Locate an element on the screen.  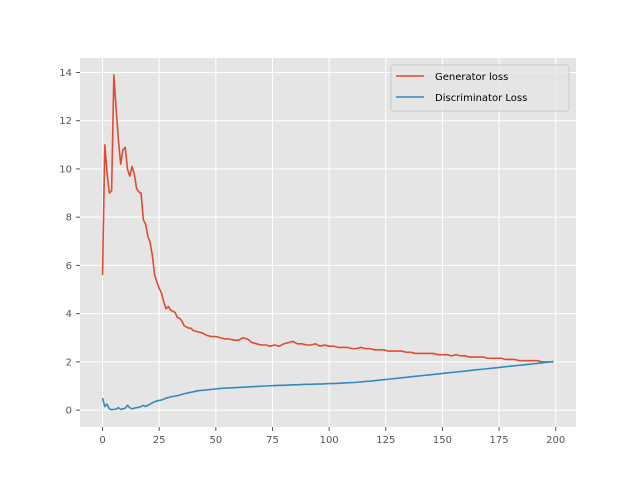
legend-box is located at coordinates (480, 88).